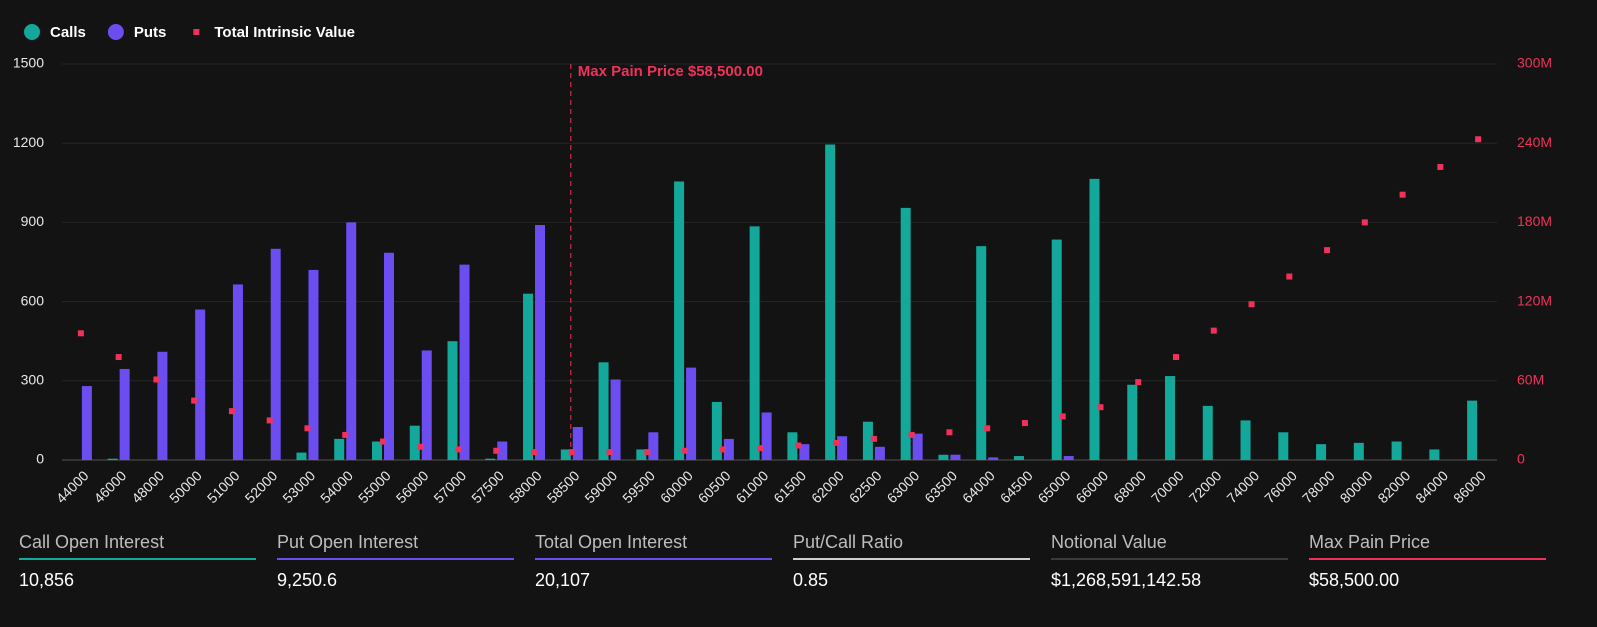 This screenshot has width=1597, height=627. Describe the element at coordinates (1129, 486) in the screenshot. I see `x-tick-label: 68000` at that location.